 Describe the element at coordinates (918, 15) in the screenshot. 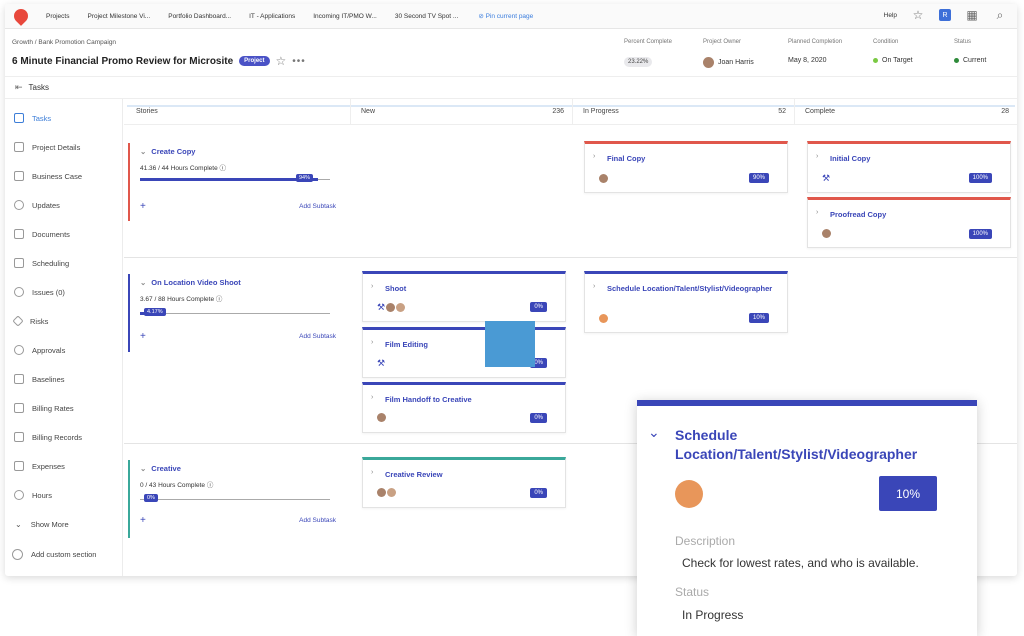

I see `star-icon: ☆` at that location.